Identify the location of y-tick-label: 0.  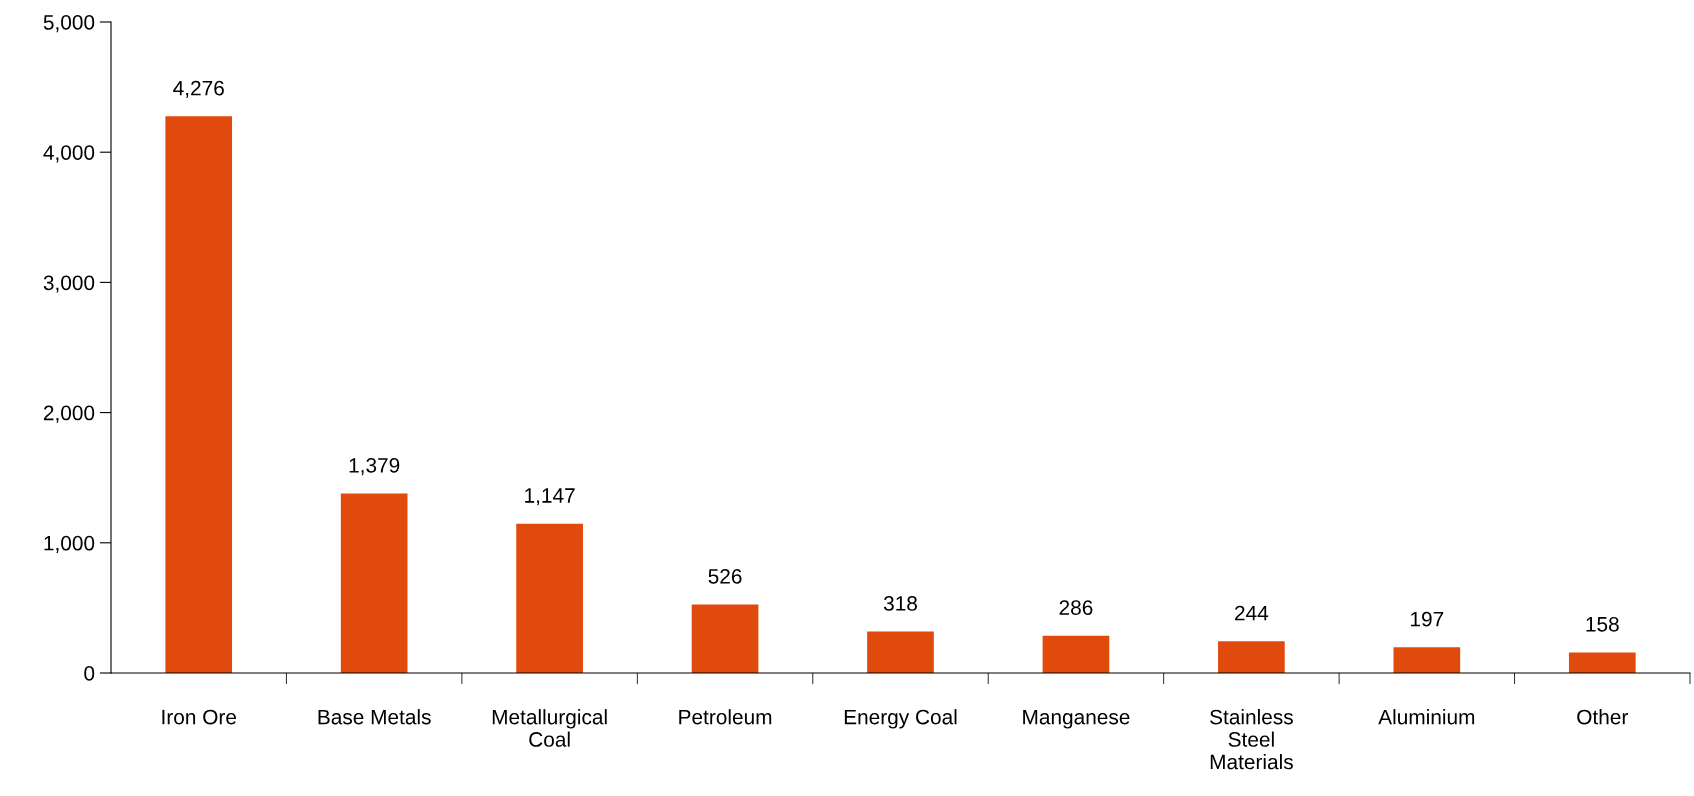
(89, 673).